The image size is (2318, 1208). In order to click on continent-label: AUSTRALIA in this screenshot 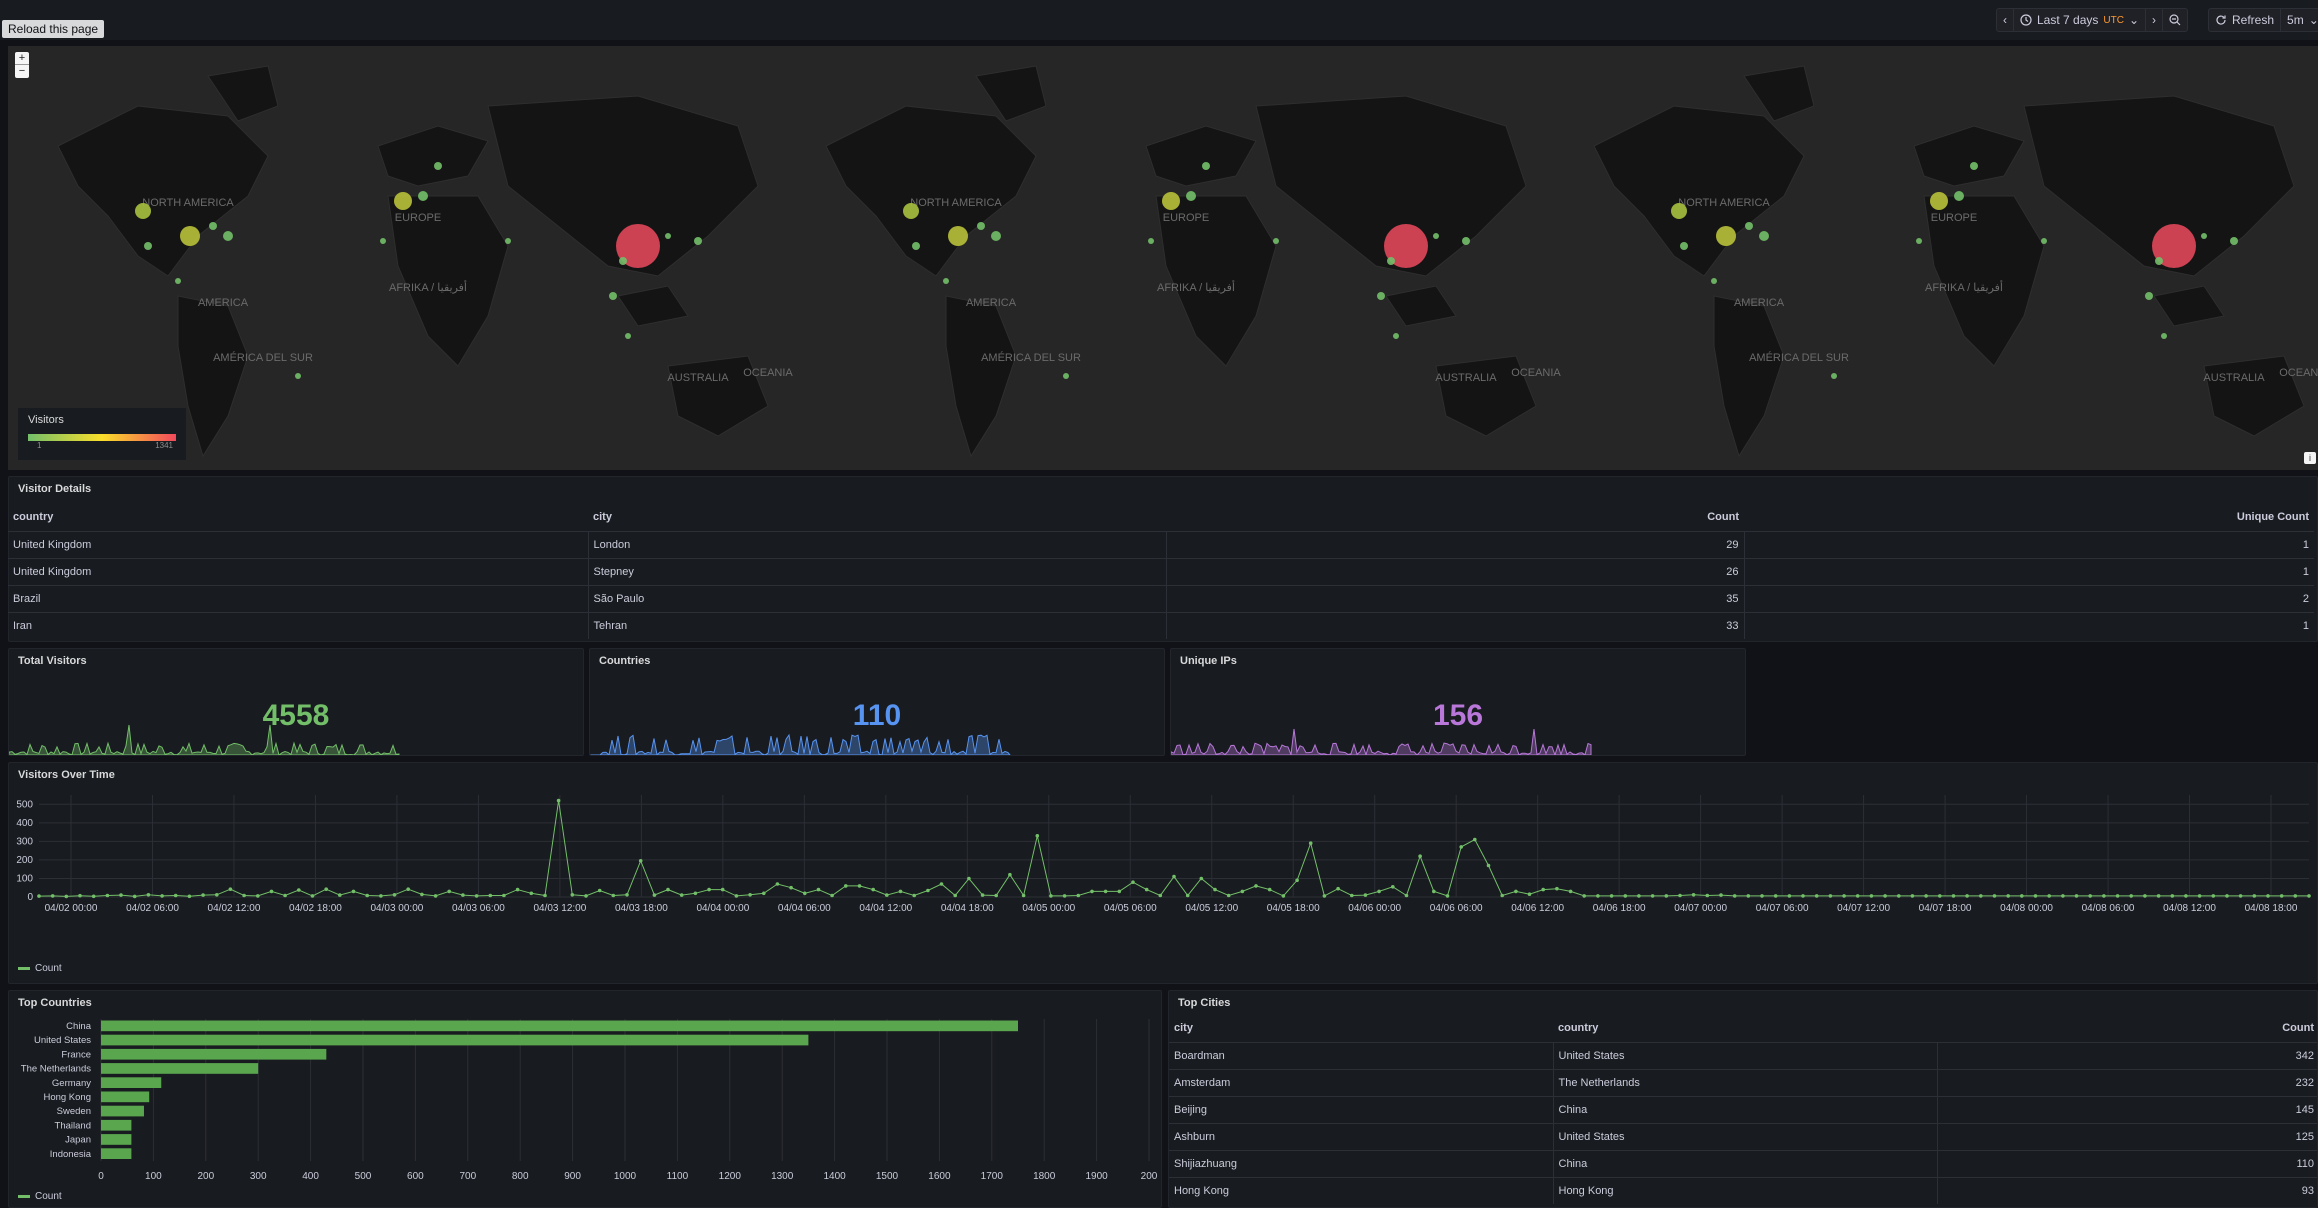, I will do `click(2234, 378)`.